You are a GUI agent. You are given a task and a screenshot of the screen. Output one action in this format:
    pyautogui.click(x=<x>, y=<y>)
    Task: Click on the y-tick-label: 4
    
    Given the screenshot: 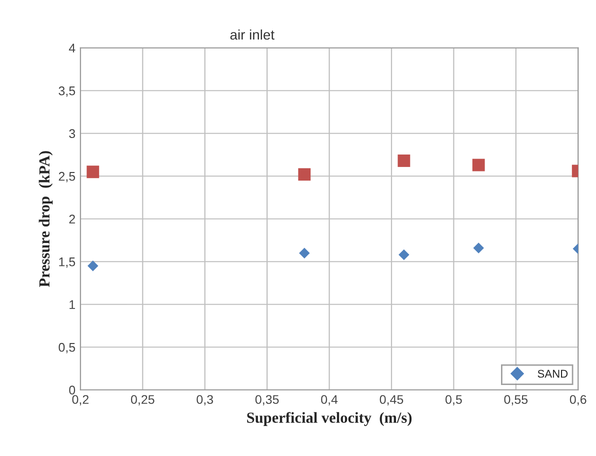 What is the action you would take?
    pyautogui.click(x=72, y=48)
    